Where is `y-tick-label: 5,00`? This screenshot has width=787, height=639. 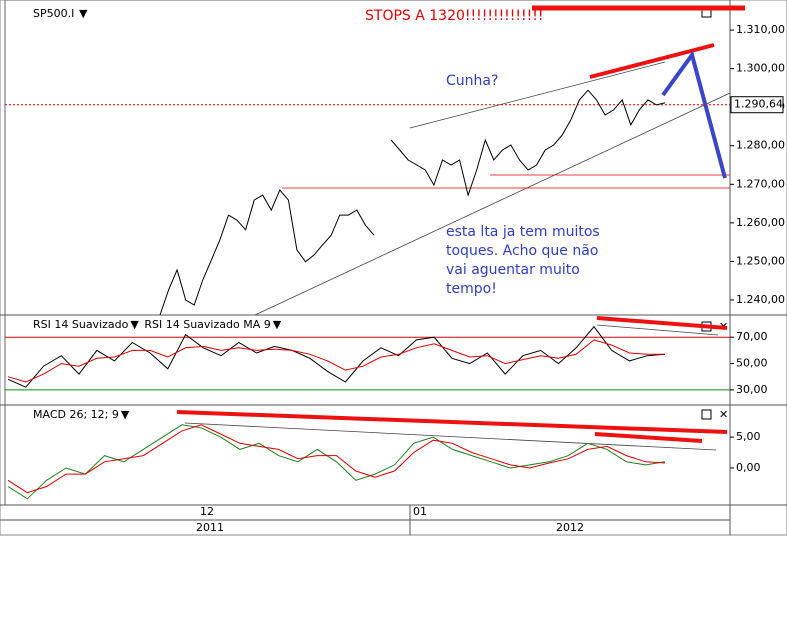 y-tick-label: 5,00 is located at coordinates (748, 436).